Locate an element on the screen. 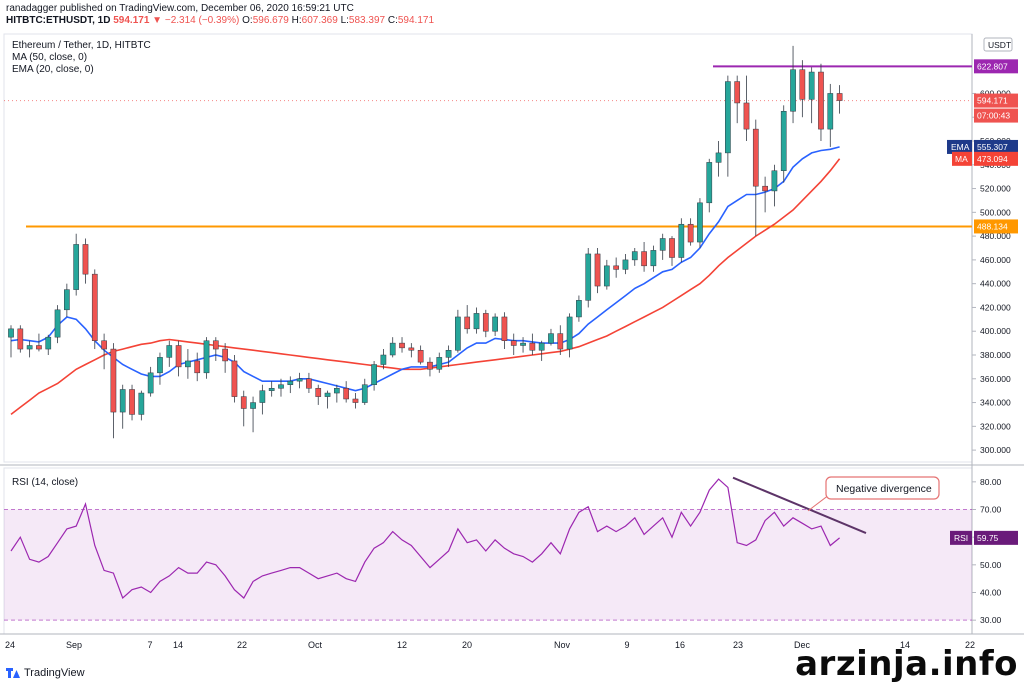  tradingview-brand: TradingView is located at coordinates (54, 673).